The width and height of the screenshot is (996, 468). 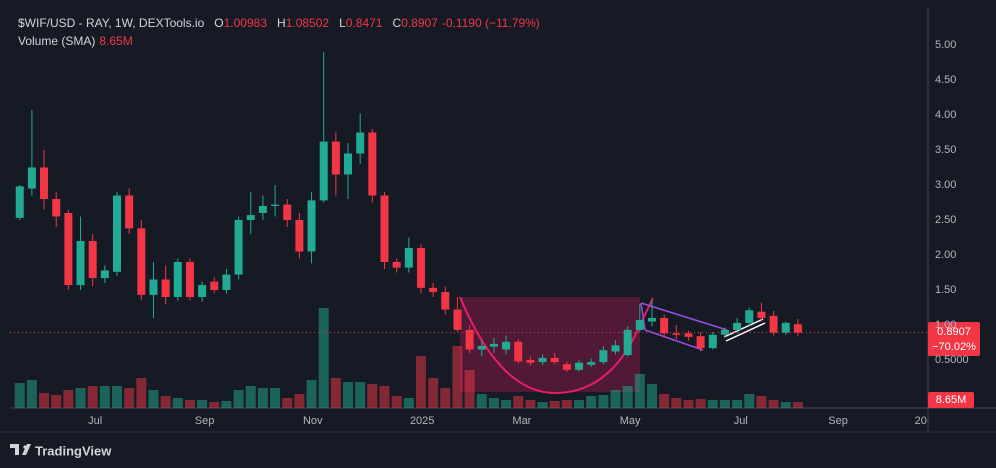 I want to click on y-tick-label: 1.50, so click(x=945, y=290).